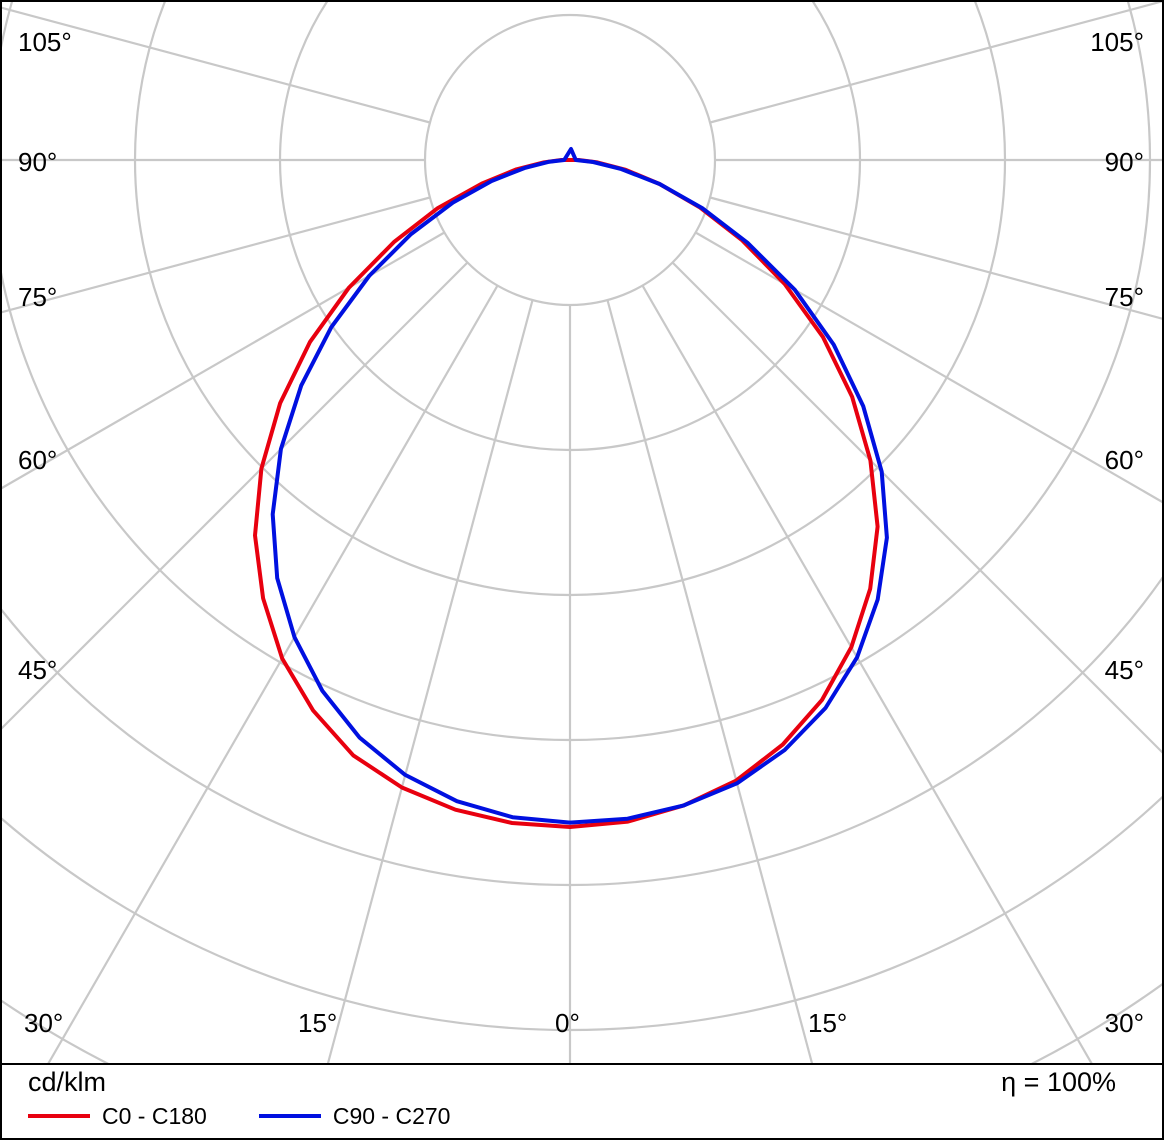  What do you see at coordinates (1117, 42) in the screenshot?
I see `angle-label-right-105: 105°` at bounding box center [1117, 42].